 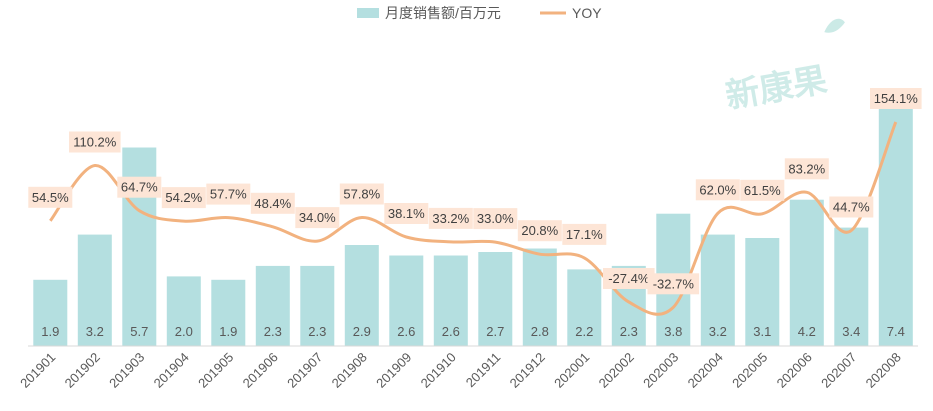 I want to click on yoy-value-label: 54.5%, so click(x=50, y=197).